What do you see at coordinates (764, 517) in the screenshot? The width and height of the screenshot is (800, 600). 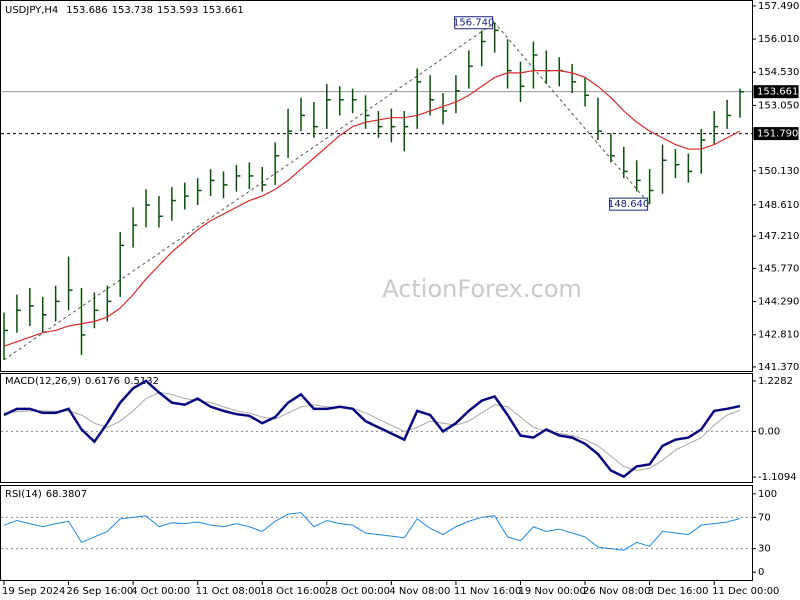 I see `y-tick-label: 70` at bounding box center [764, 517].